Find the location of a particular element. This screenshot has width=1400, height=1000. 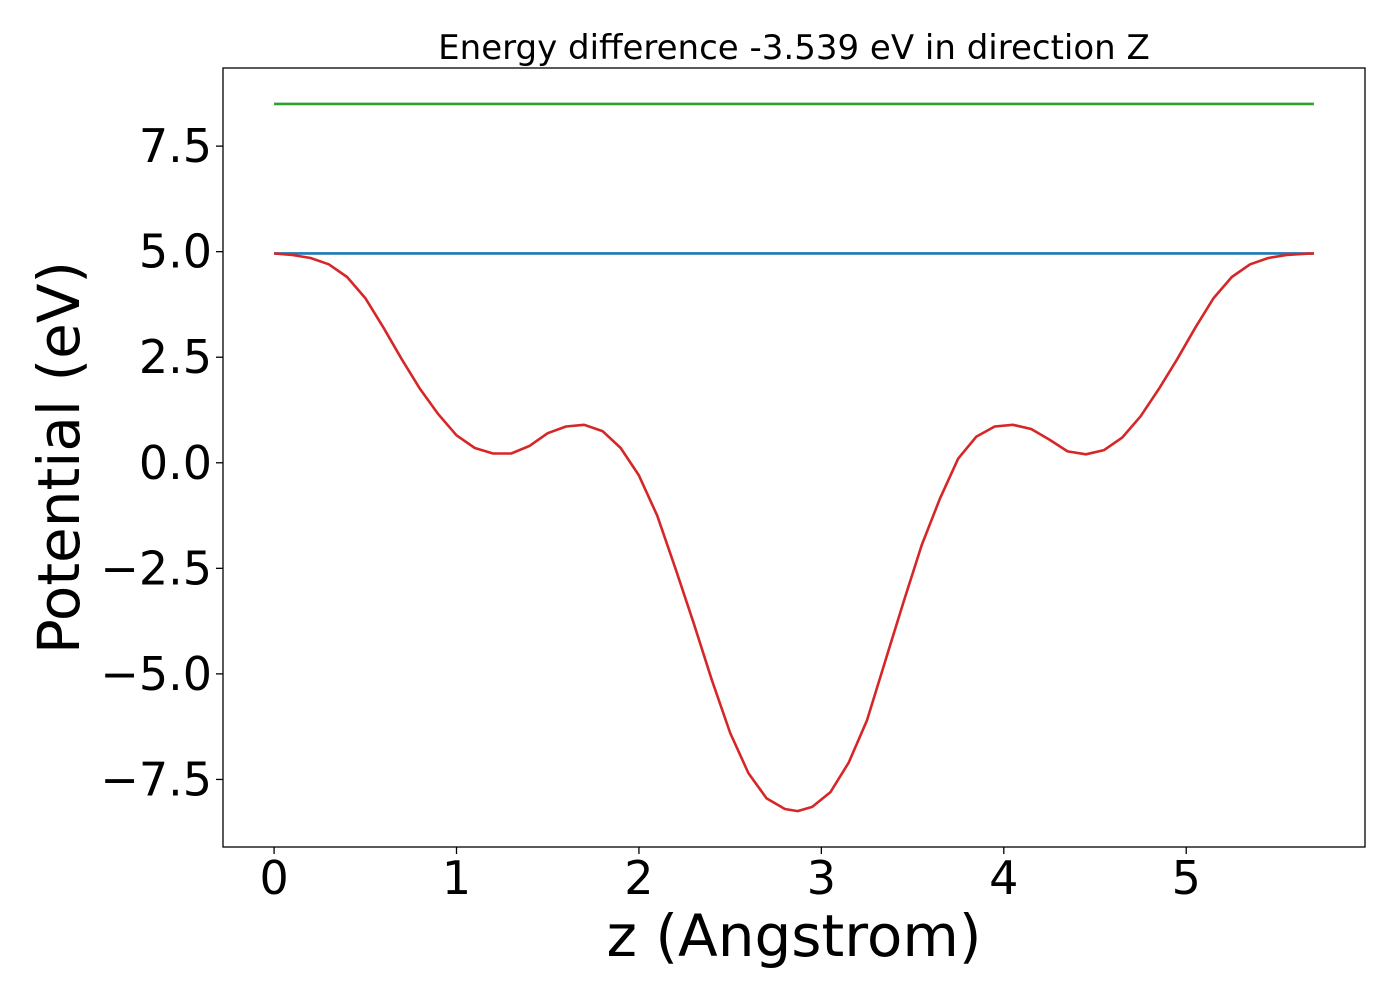

x-axis-label: z (Angstrom) is located at coordinates (794, 936).